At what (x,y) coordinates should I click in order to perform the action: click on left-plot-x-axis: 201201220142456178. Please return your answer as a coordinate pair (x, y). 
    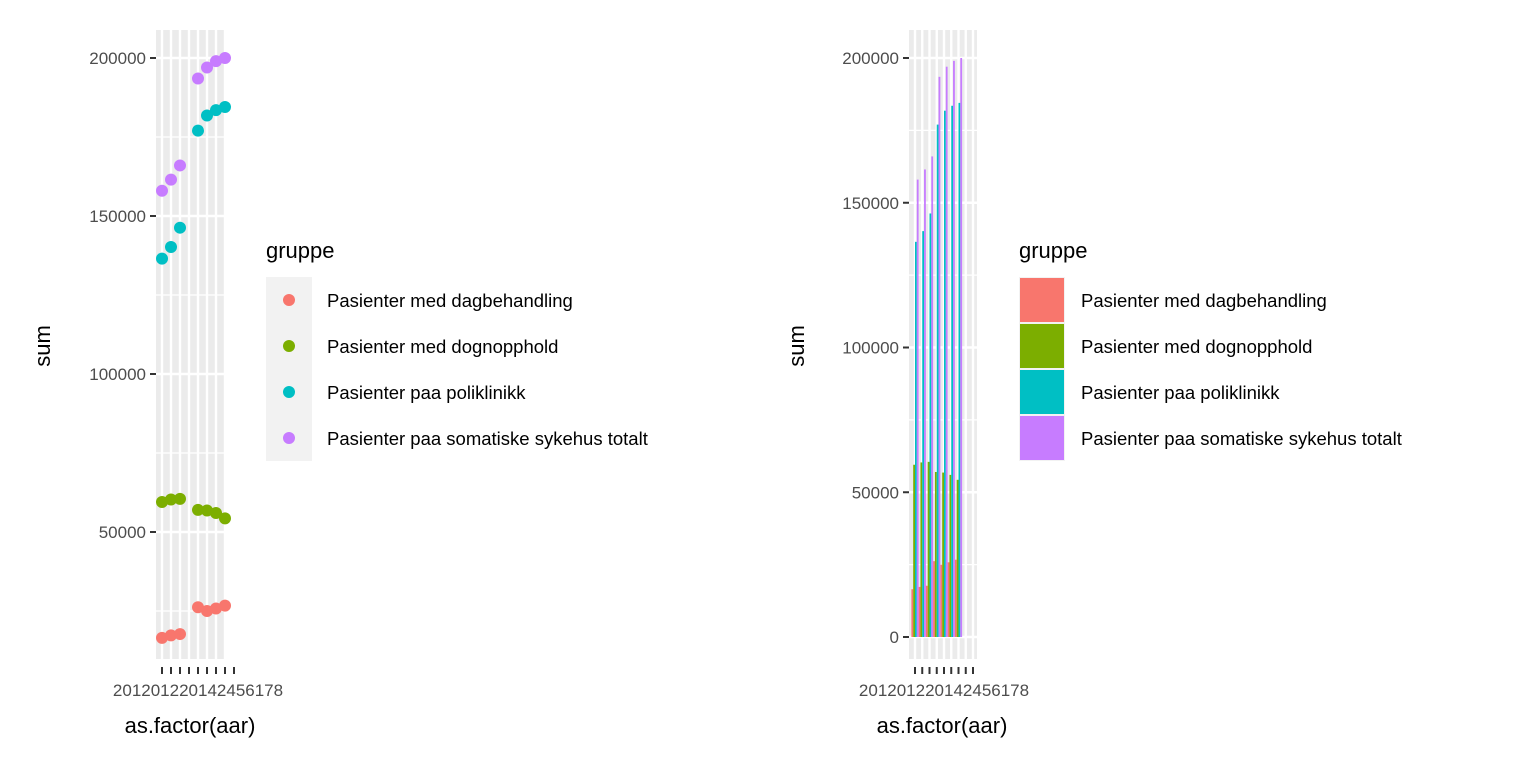
    Looking at the image, I should click on (198, 683).